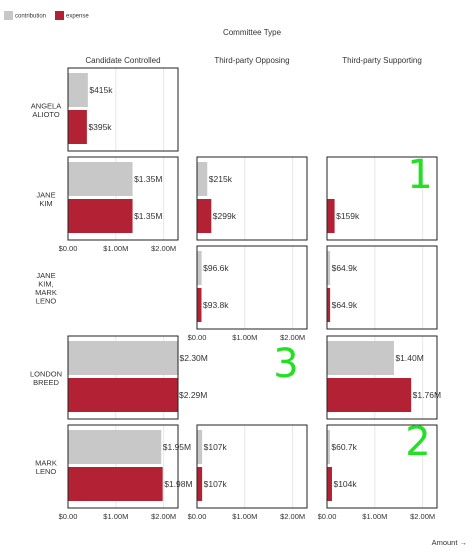 Image resolution: width=474 pixels, height=555 pixels. Describe the element at coordinates (199, 268) in the screenshot. I see `bar-contribution-jane-kim-mark-leno-third-party-opposing` at that location.